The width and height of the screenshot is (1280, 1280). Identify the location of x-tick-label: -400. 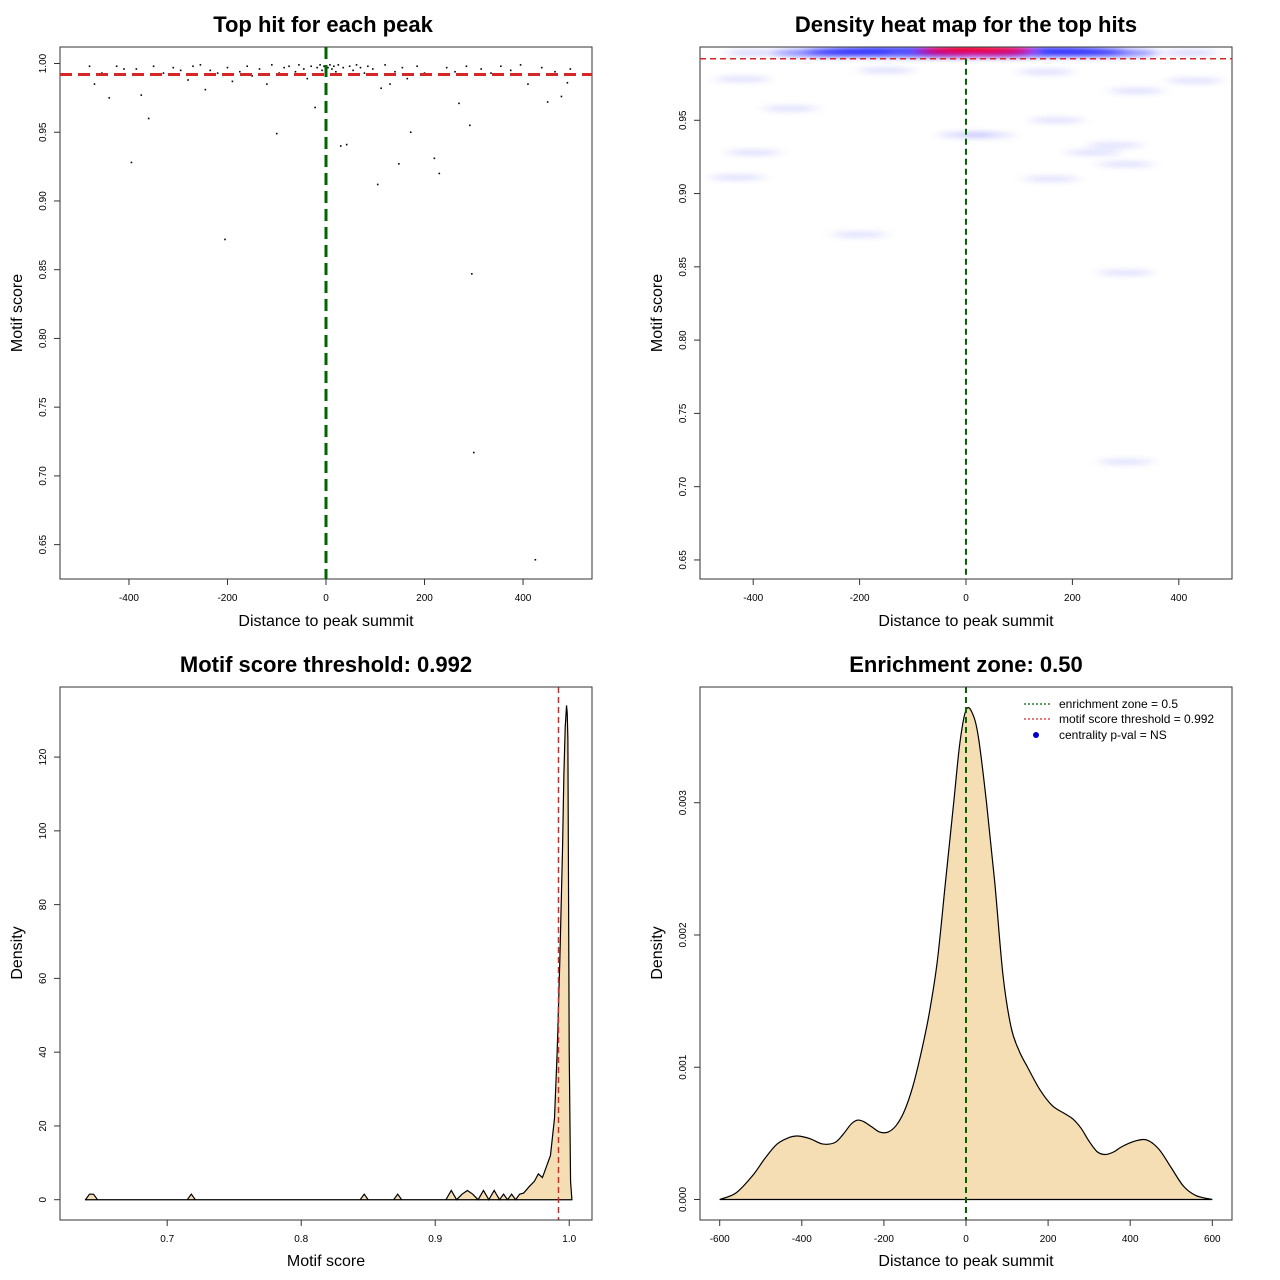
(753, 598).